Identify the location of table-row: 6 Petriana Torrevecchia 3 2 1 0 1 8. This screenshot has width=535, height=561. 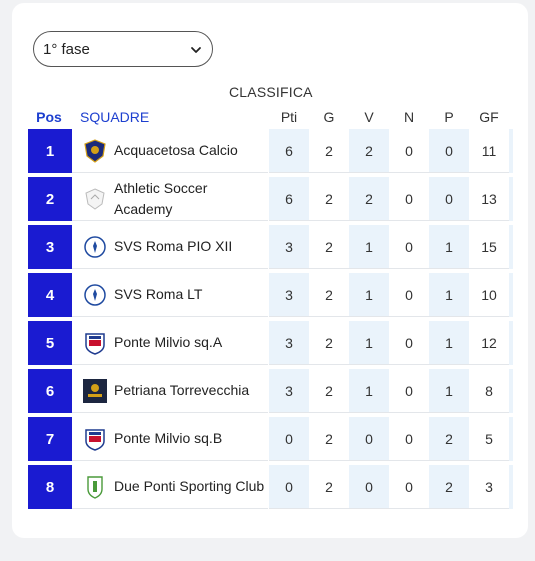
(278, 391).